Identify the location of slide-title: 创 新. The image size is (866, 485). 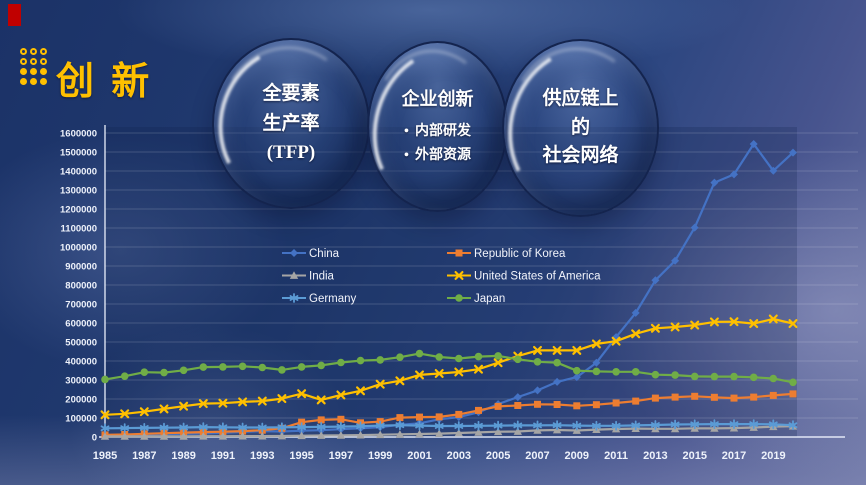
(104, 81).